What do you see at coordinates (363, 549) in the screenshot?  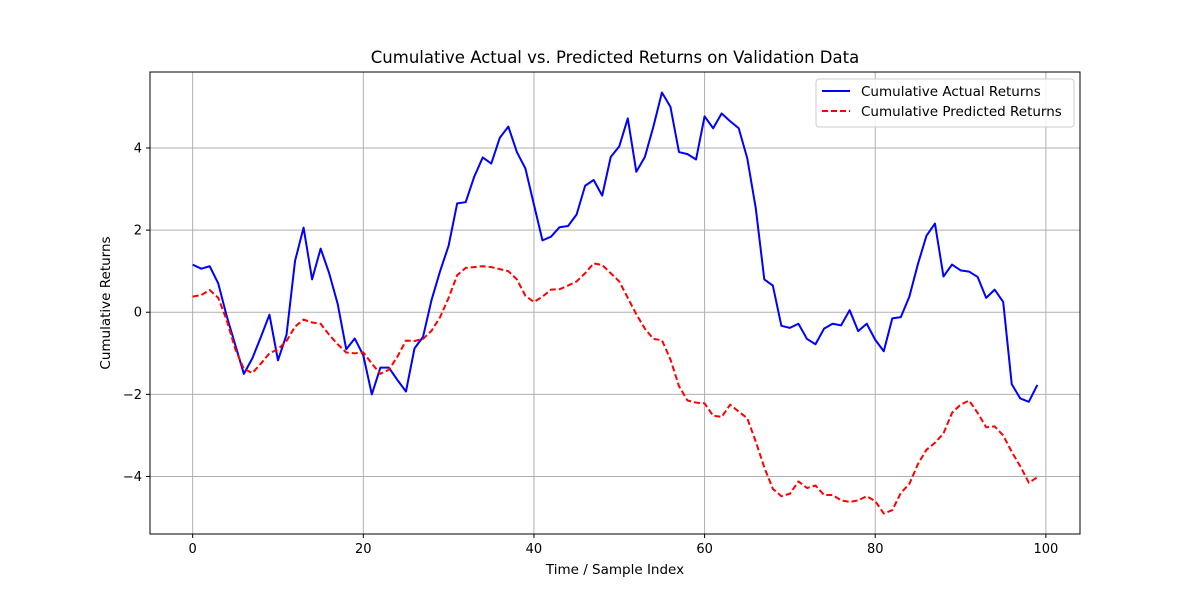 I see `x-tick-label: 20` at bounding box center [363, 549].